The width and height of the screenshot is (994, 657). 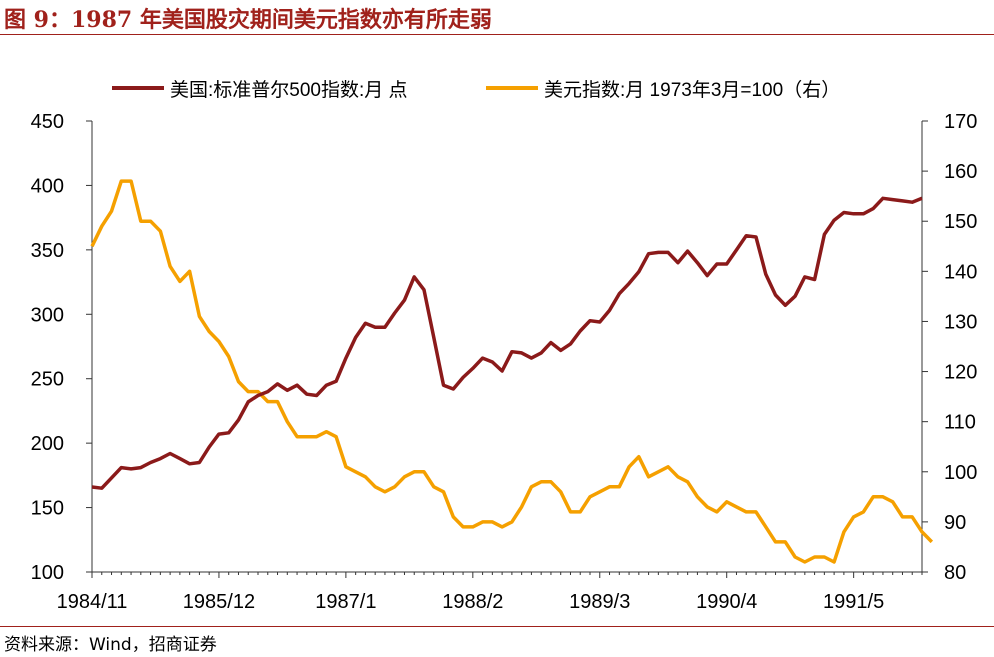 I want to click on chart-legend: 美国:标准普尔500指数:月 点 美元指数:月 1973年3月=100（右）, so click(x=476, y=90).